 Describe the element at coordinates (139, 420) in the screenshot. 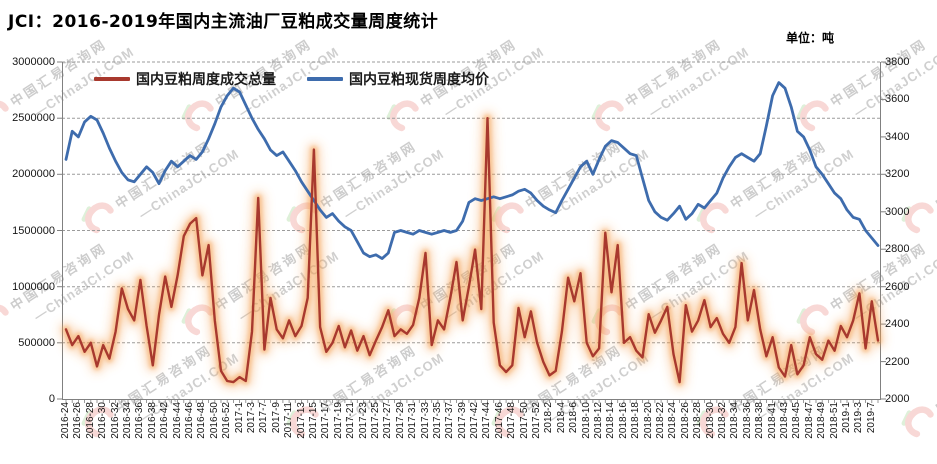

I see `x-axis-tick-label: 2016-36` at that location.